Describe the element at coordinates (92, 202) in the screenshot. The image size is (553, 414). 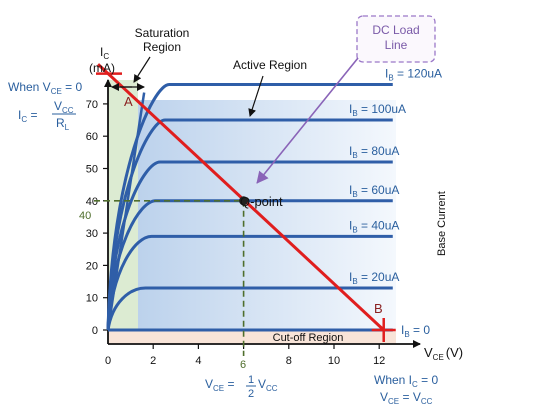
I see `y-tick-label: 40` at that location.